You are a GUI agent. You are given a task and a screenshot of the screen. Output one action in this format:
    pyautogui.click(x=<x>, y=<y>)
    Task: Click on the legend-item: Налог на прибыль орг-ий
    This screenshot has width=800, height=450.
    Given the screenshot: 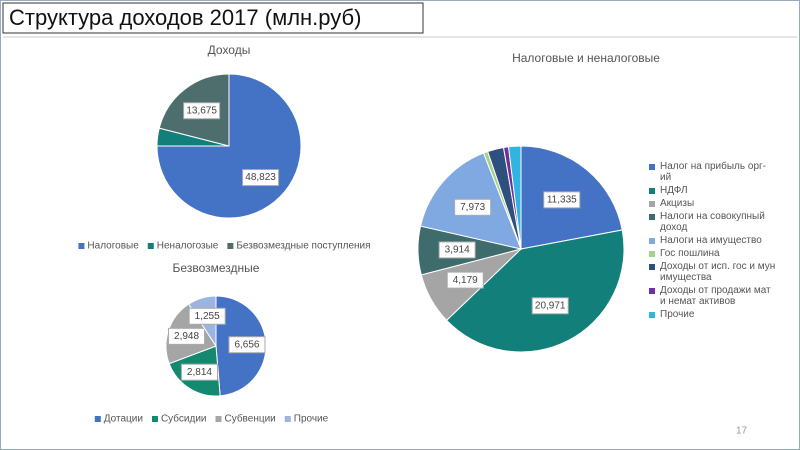 What is the action you would take?
    pyautogui.click(x=713, y=172)
    